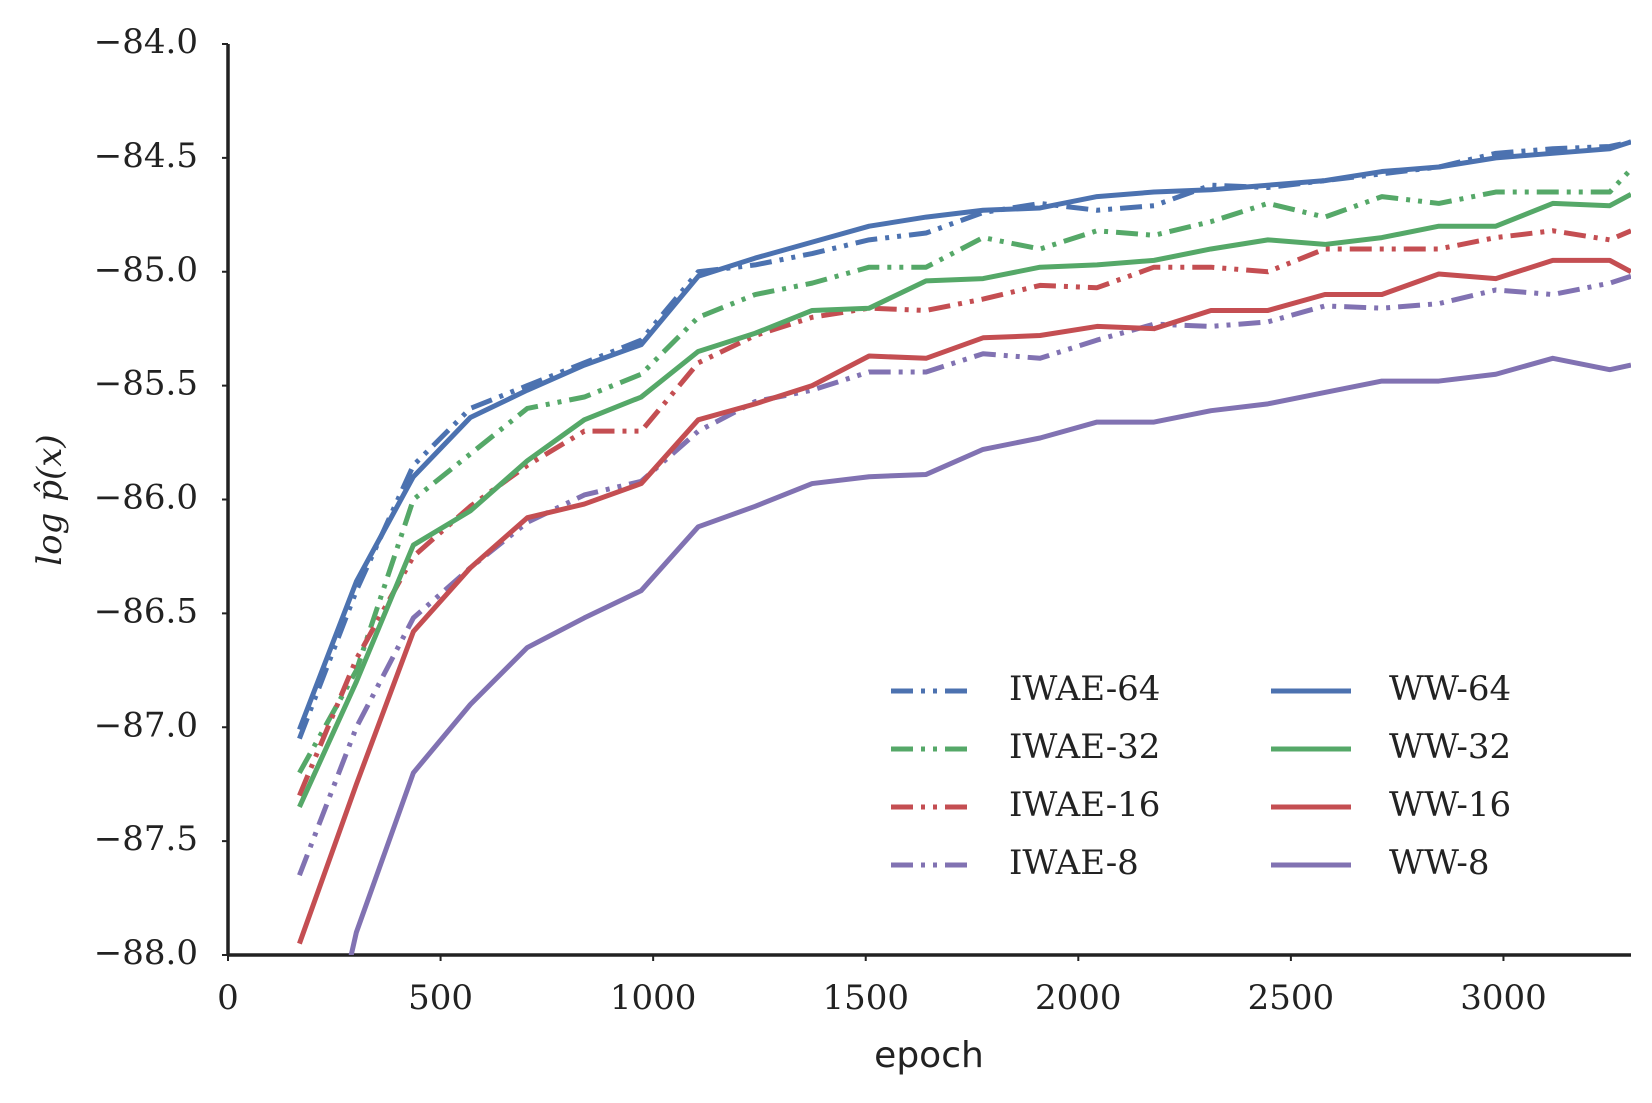 This screenshot has width=1652, height=1103. Describe the element at coordinates (929, 1055) in the screenshot. I see `x-axis-label: epoch` at that location.